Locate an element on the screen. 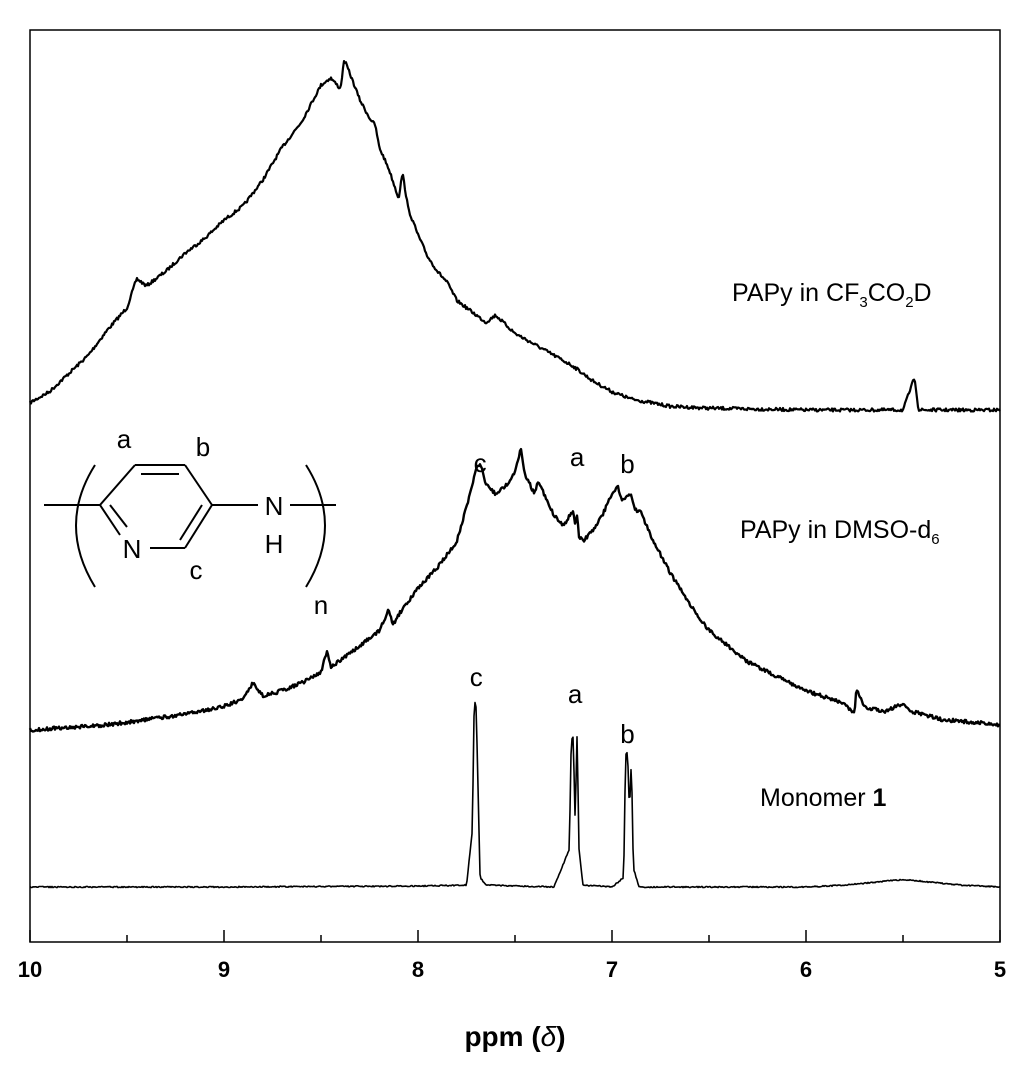 The width and height of the screenshot is (1024, 1069). struct-repeat-n: n is located at coordinates (321, 605).